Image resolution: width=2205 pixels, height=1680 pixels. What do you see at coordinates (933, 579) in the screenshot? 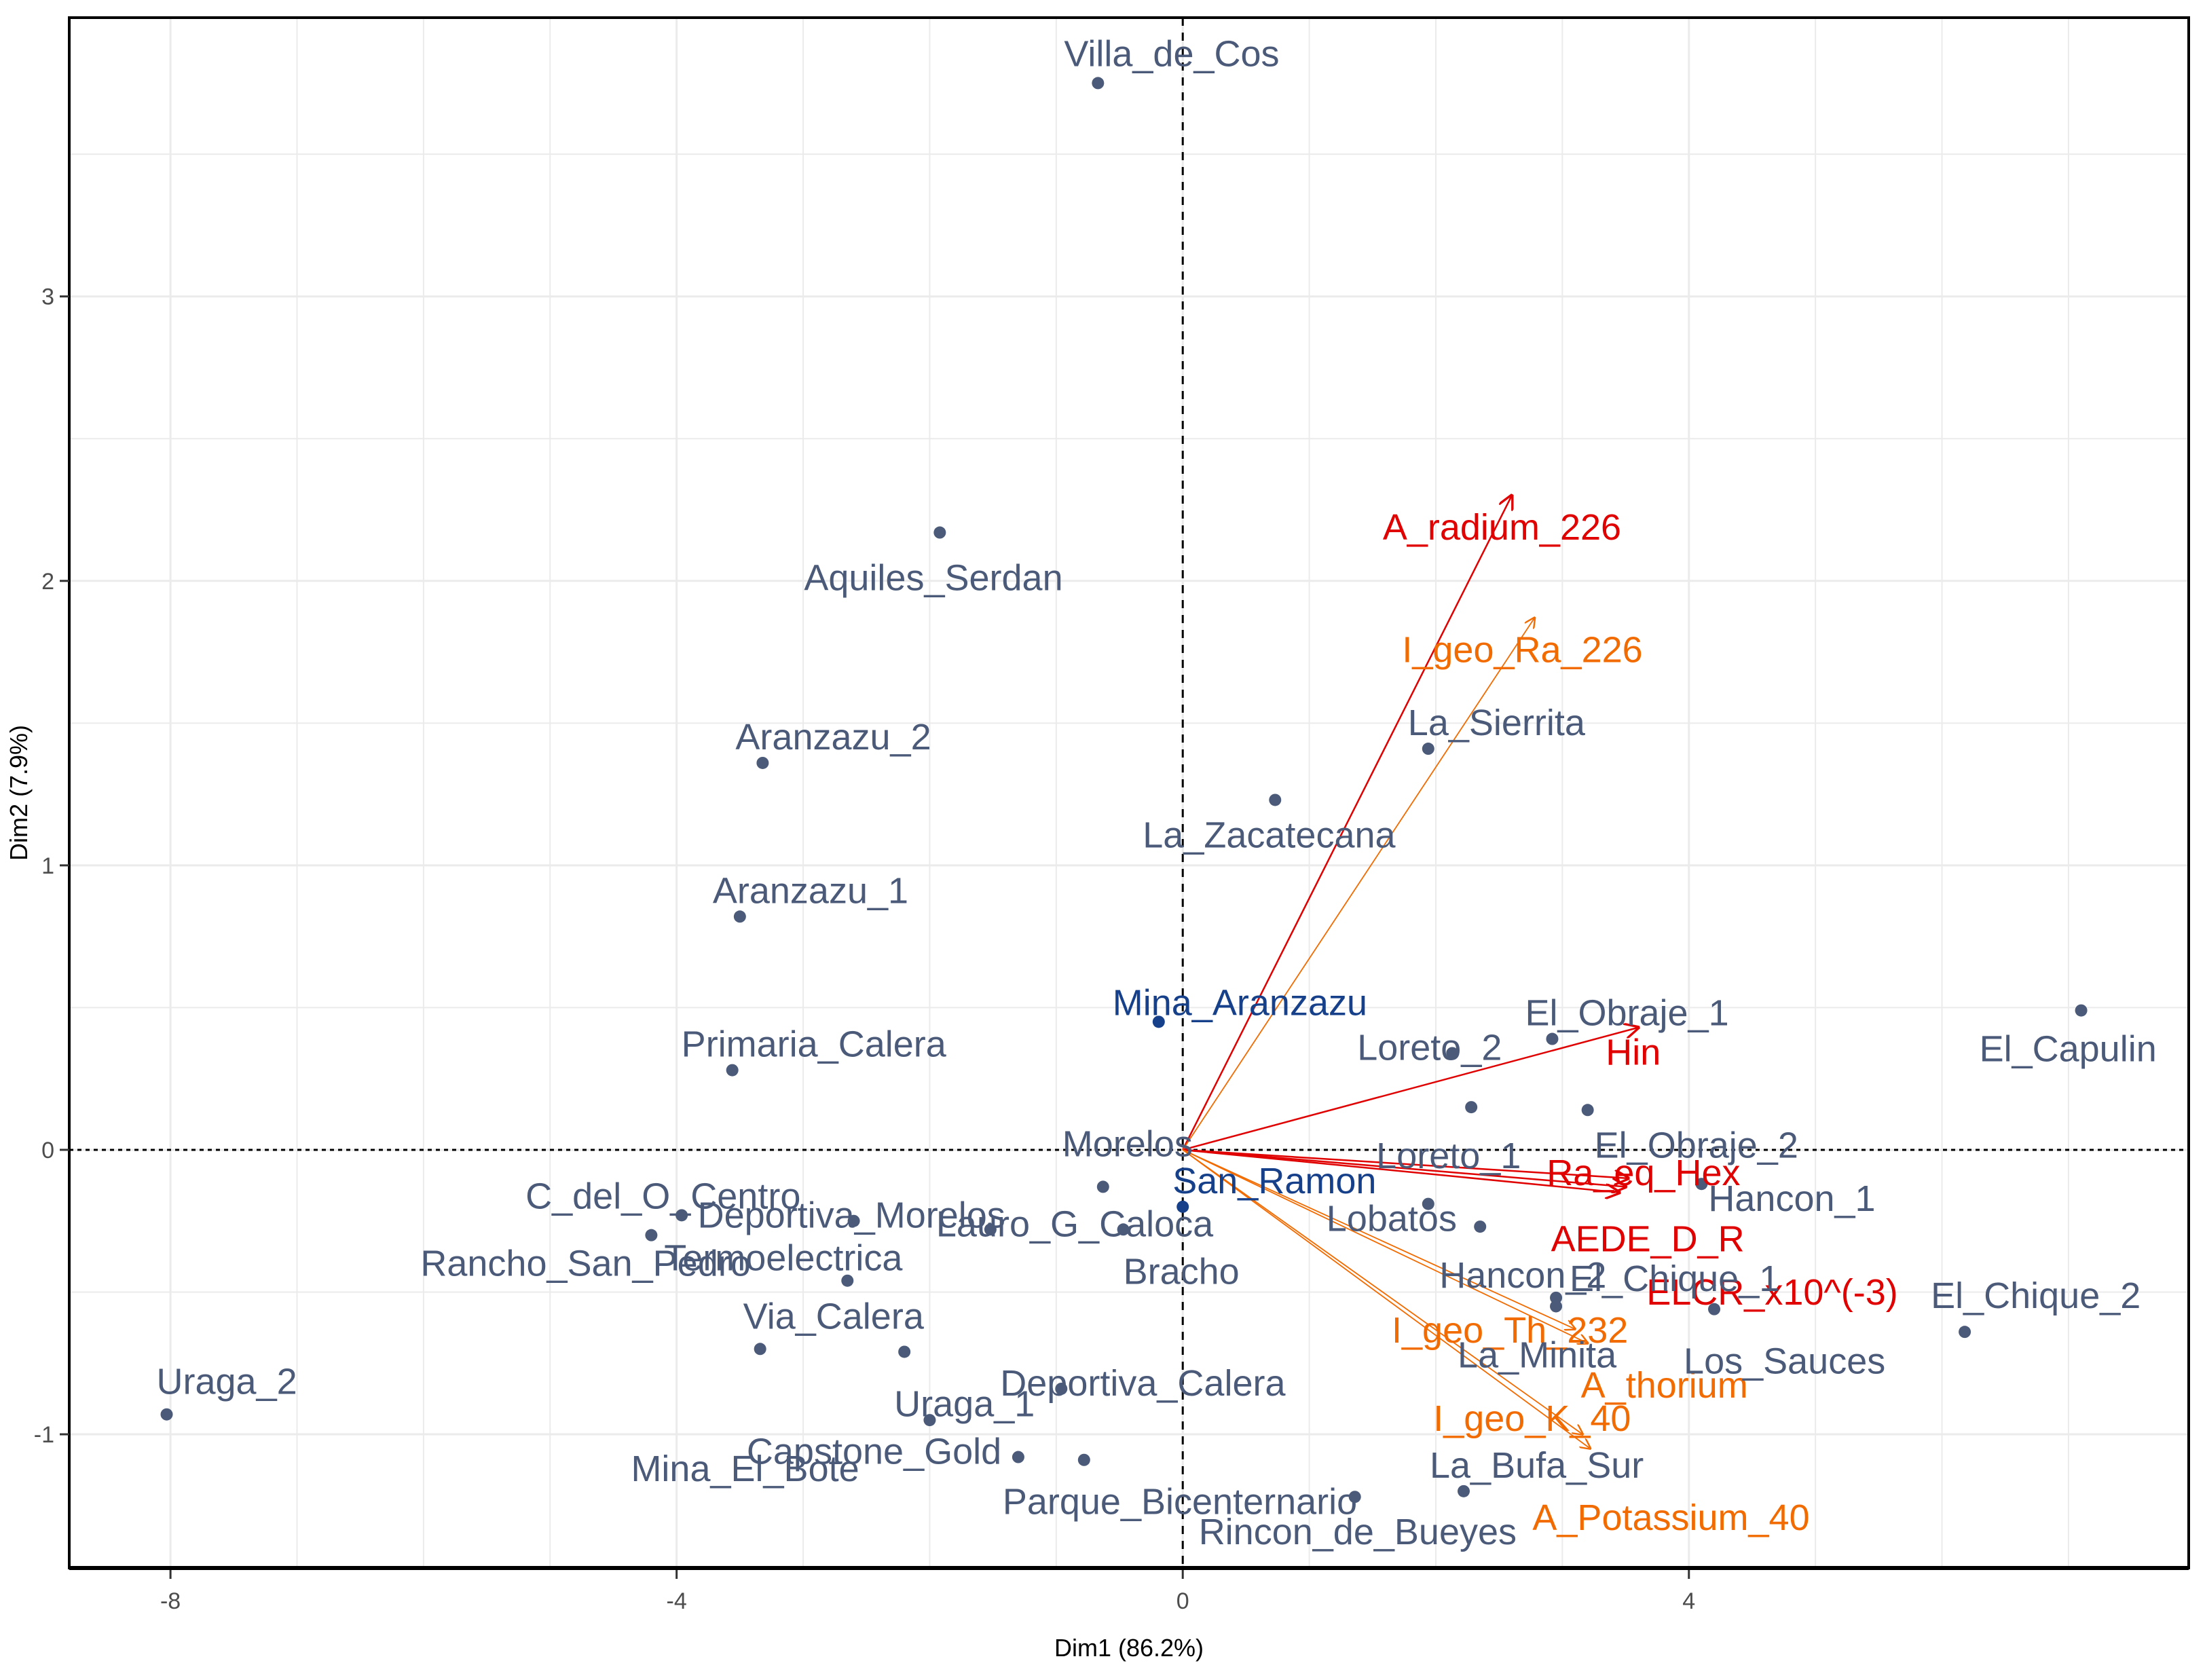
I see `individual-label: Aquiles_Serdan` at bounding box center [933, 579].